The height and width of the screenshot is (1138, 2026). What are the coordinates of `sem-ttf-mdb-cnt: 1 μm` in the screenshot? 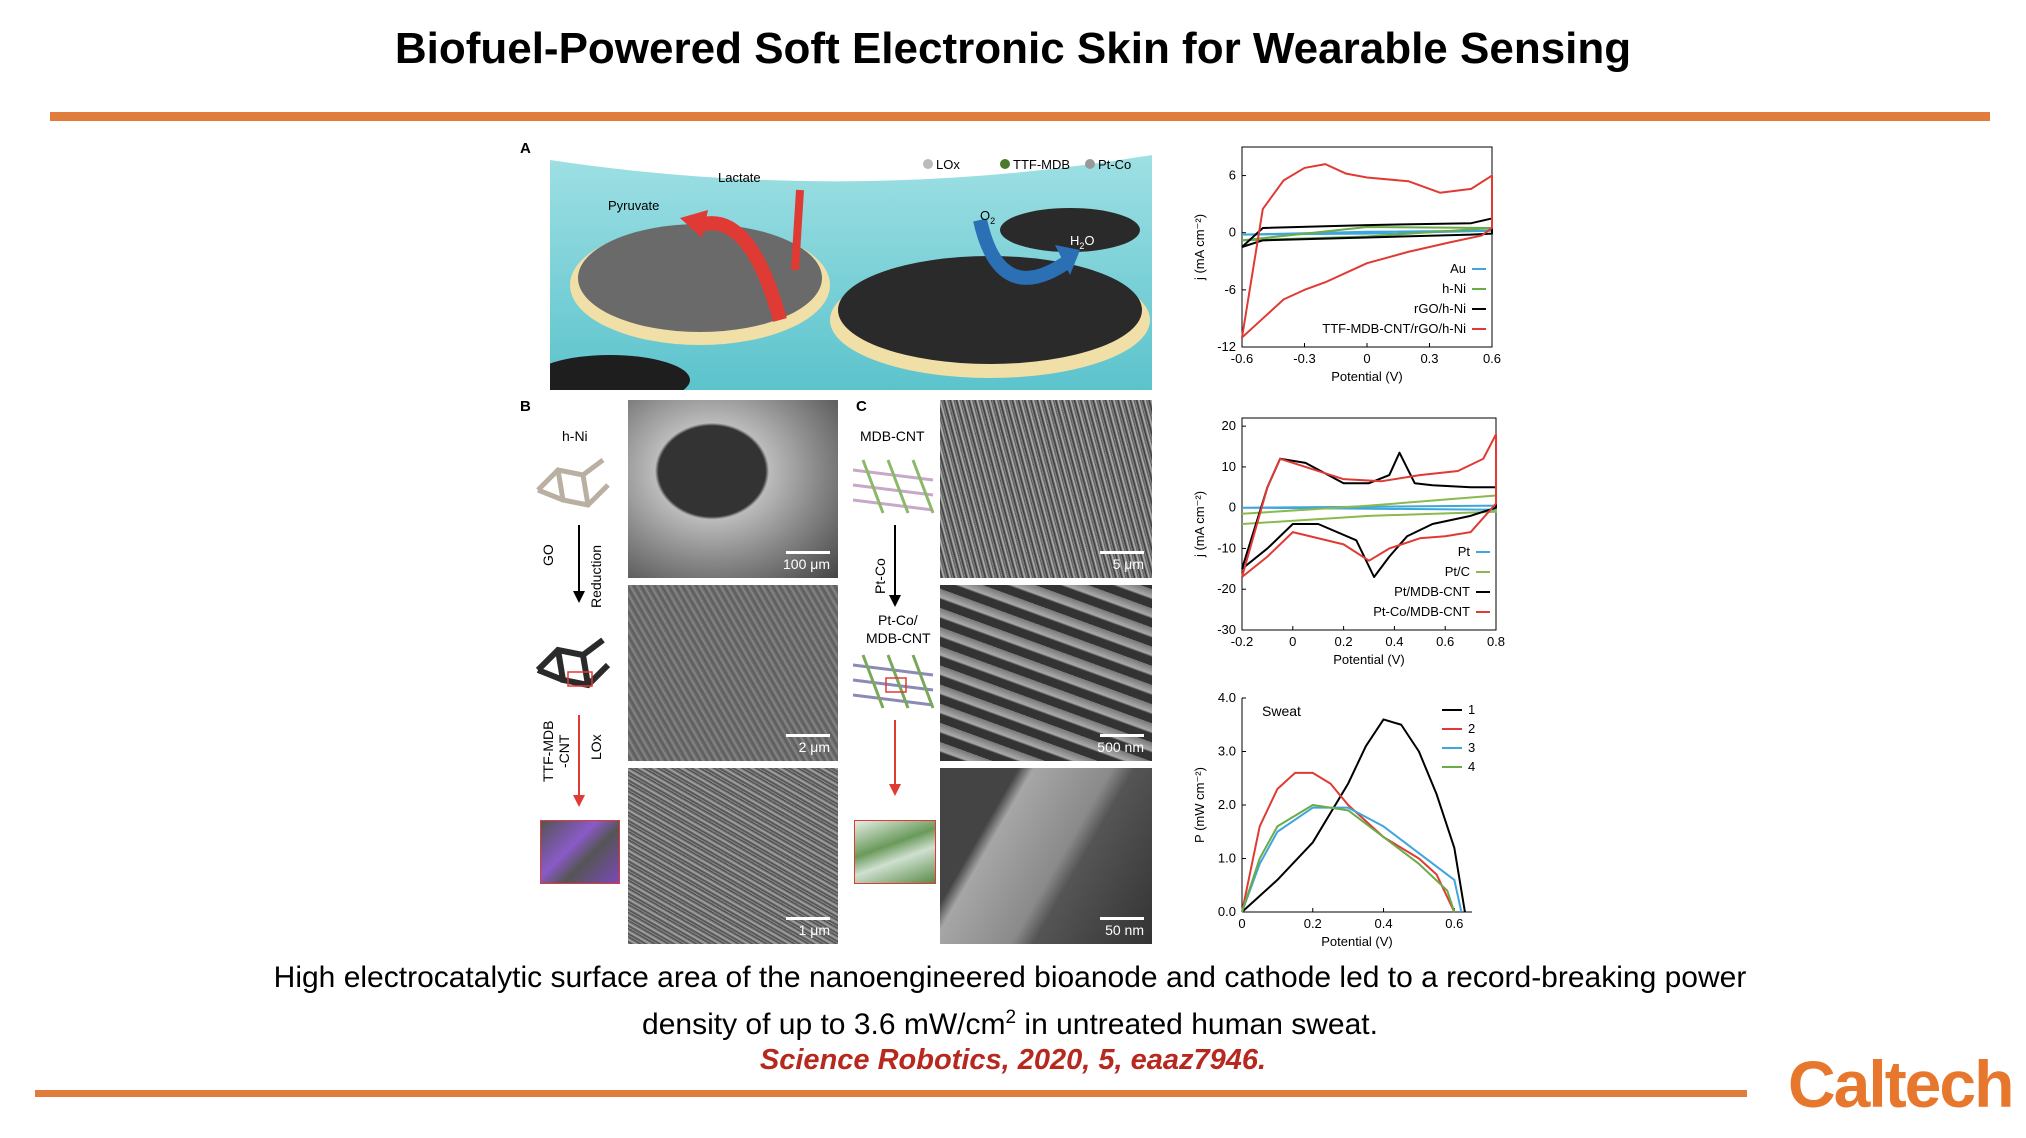 It's located at (733, 856).